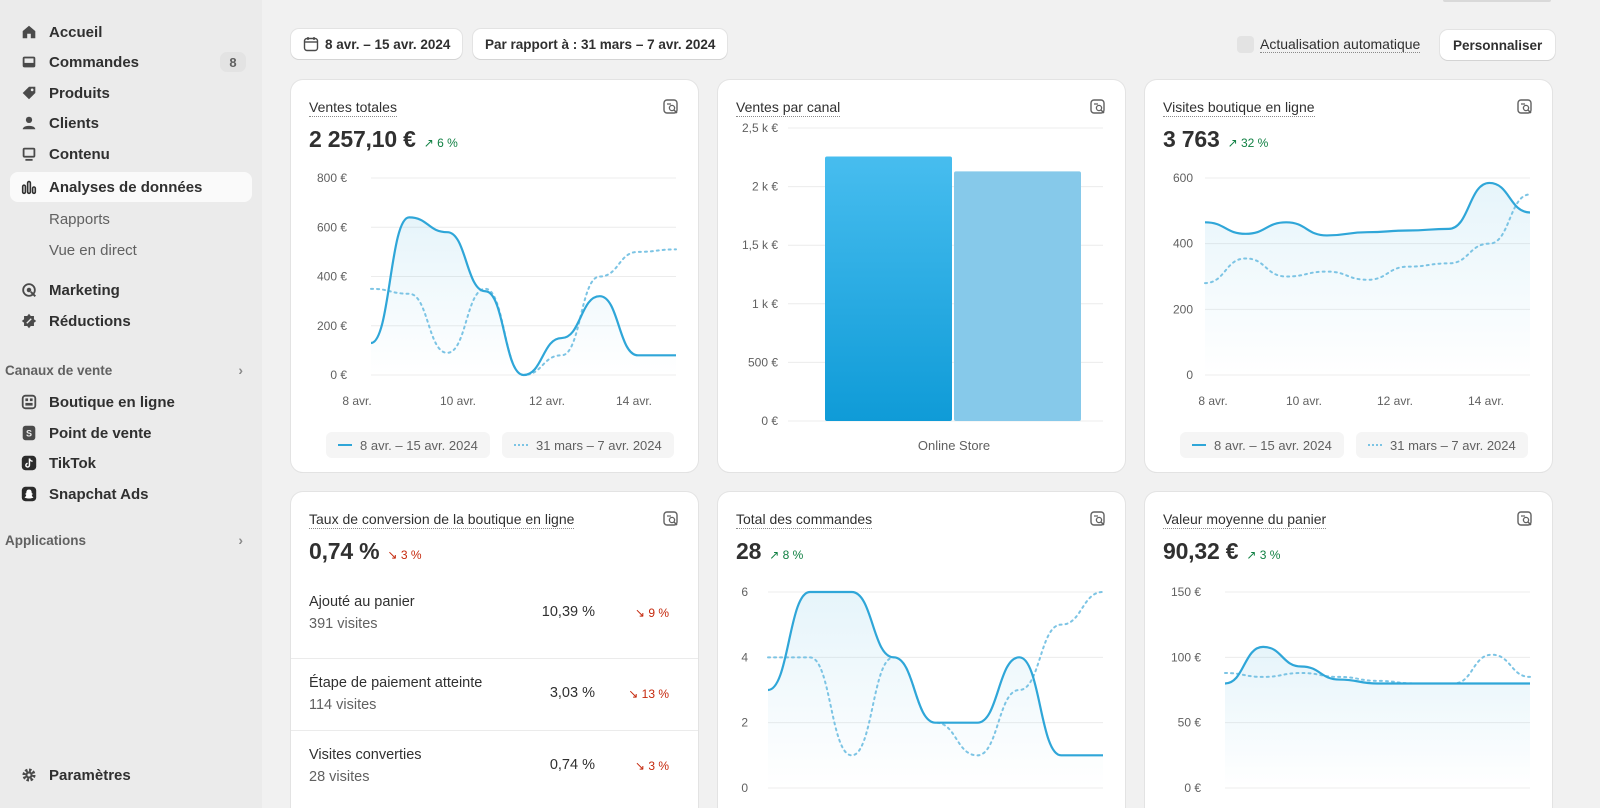 The height and width of the screenshot is (808, 1600). Describe the element at coordinates (1377, 669) in the screenshot. I see `series-line-previous` at that location.